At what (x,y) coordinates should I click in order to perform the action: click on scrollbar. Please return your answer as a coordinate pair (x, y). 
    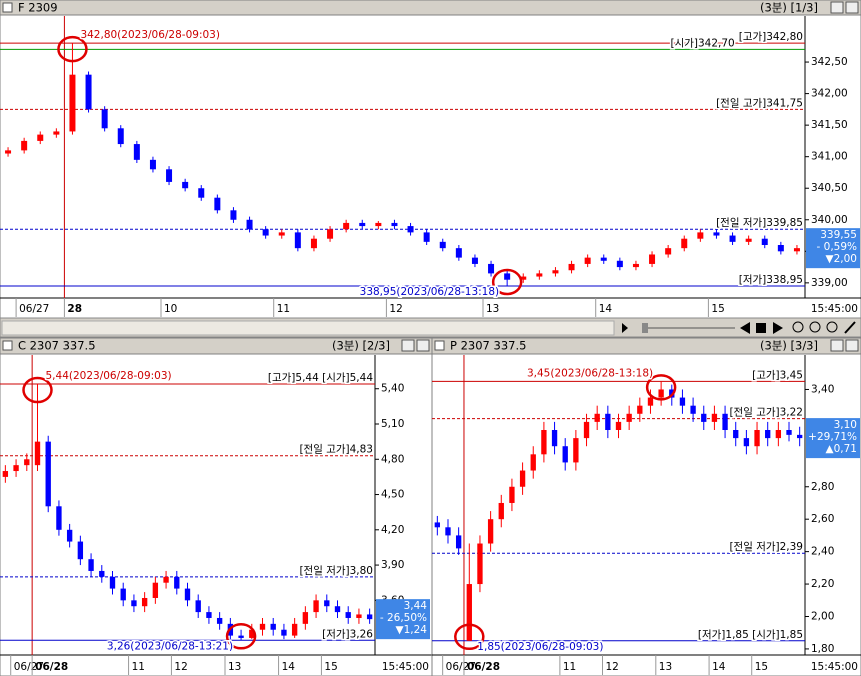
    Looking at the image, I should click on (430, 327).